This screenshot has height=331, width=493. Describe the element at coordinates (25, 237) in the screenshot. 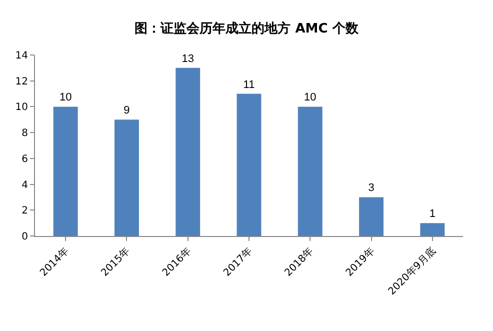

I see `y-tick-label: 0` at that location.